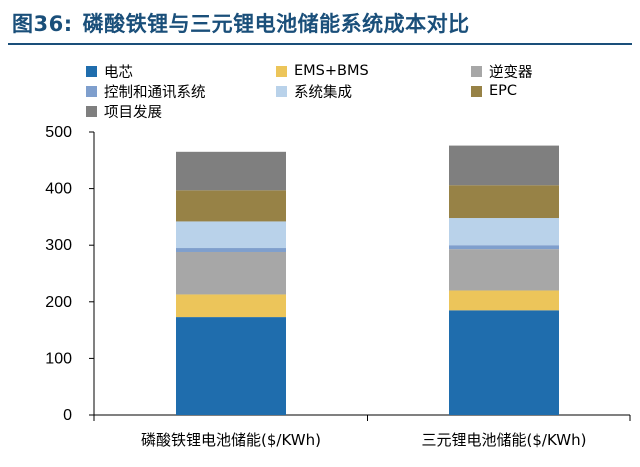  What do you see at coordinates (511, 72) in the screenshot?
I see `legend-label-3: 逆变器` at bounding box center [511, 72].